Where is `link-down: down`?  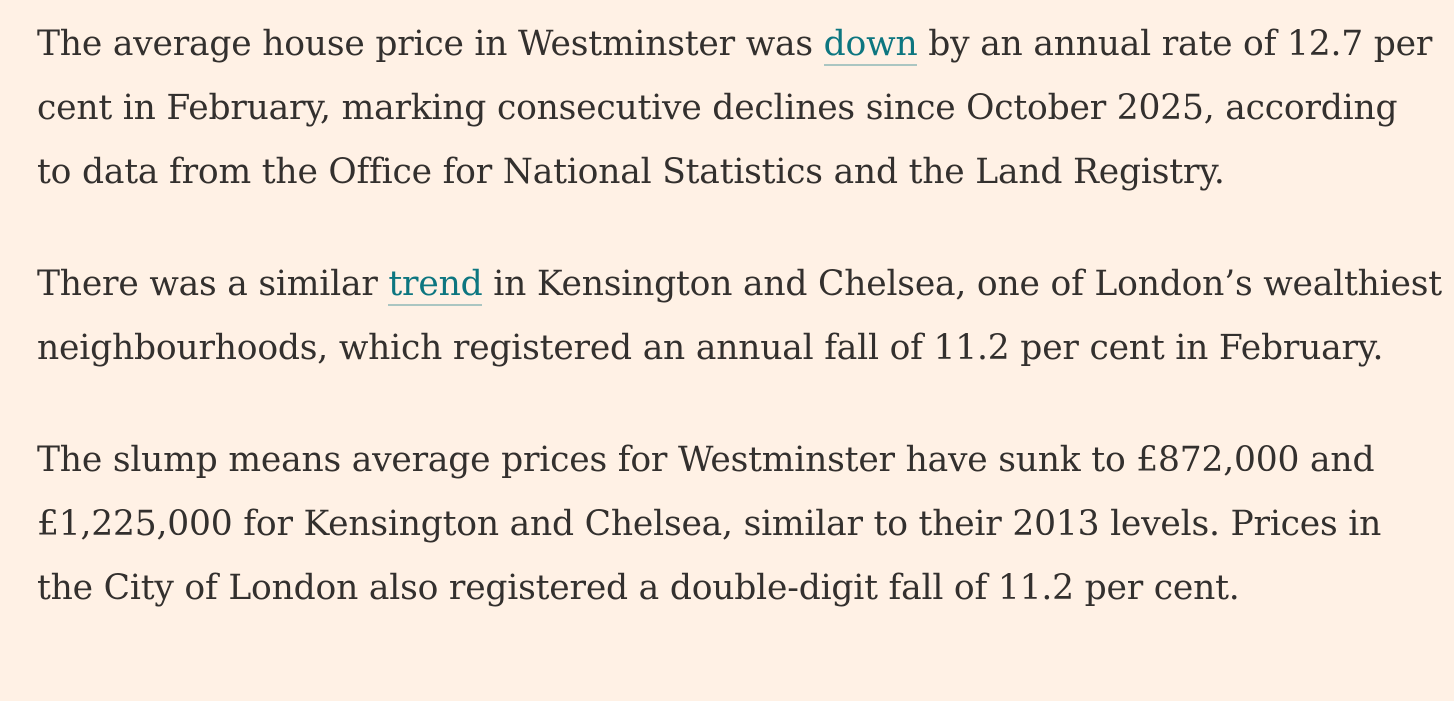 link-down: down is located at coordinates (870, 45).